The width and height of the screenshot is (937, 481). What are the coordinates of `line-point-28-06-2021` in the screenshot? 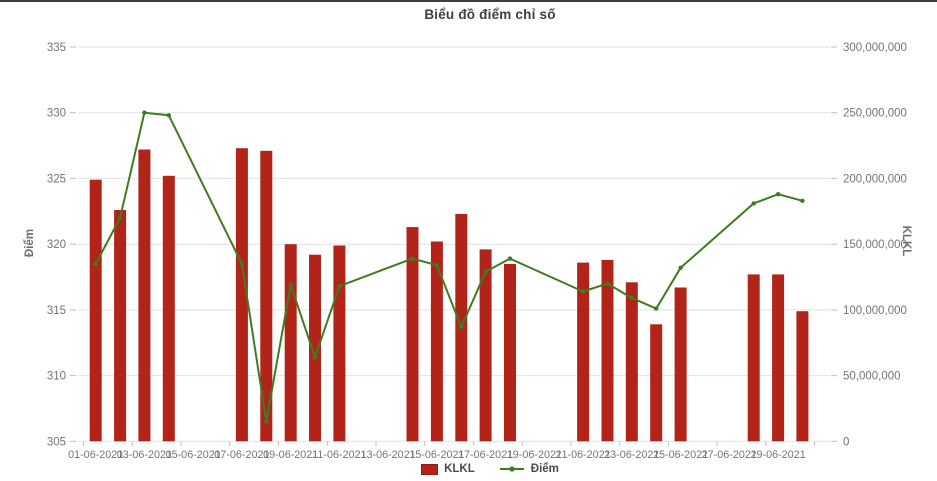 It's located at (753, 203).